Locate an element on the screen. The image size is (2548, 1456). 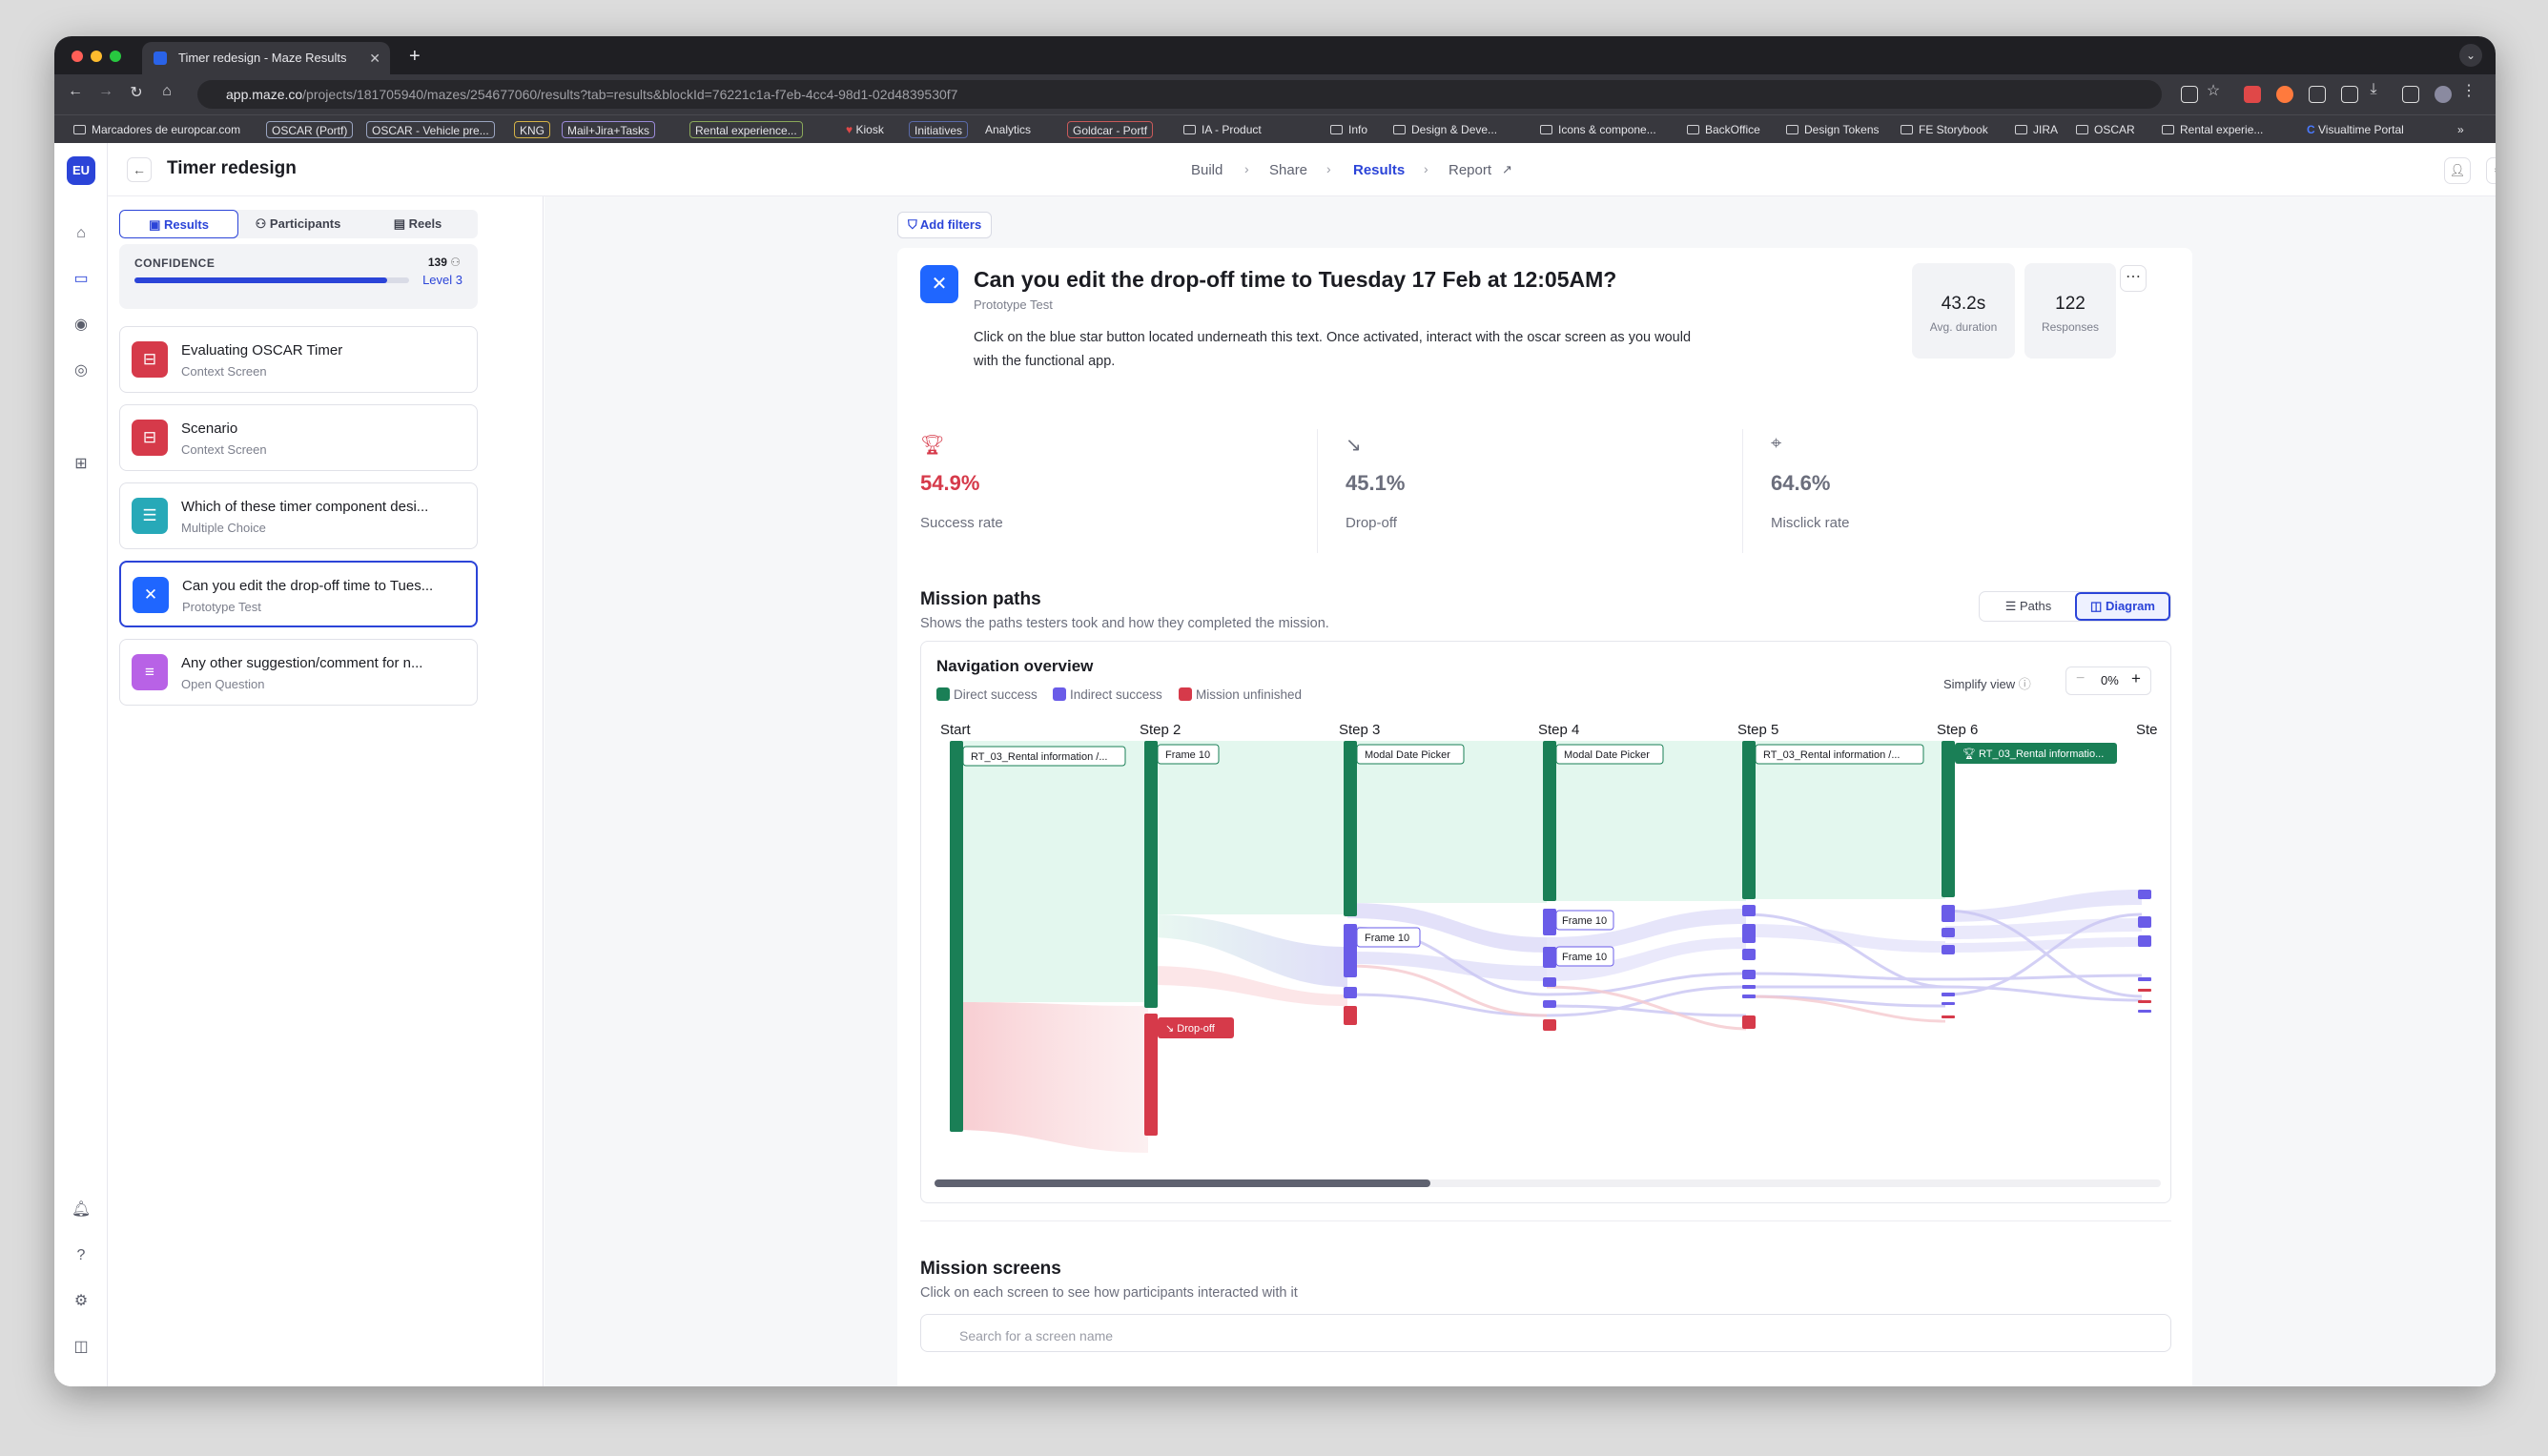
reading-list-icon is located at coordinates (2410, 94).